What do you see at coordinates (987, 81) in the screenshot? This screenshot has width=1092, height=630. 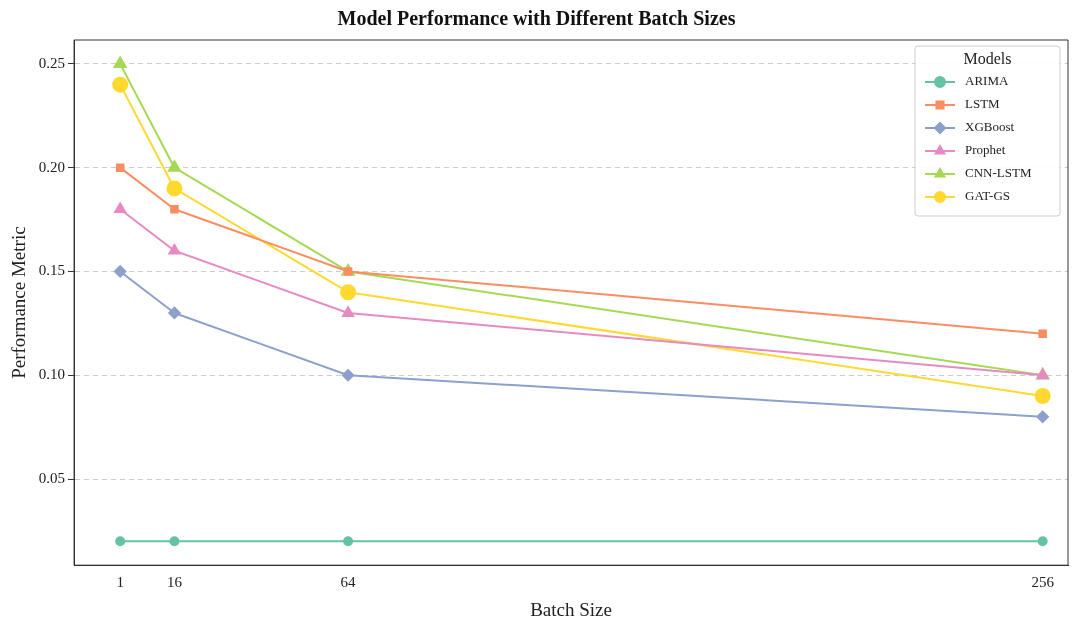 I see `legend-label: ARIMA` at bounding box center [987, 81].